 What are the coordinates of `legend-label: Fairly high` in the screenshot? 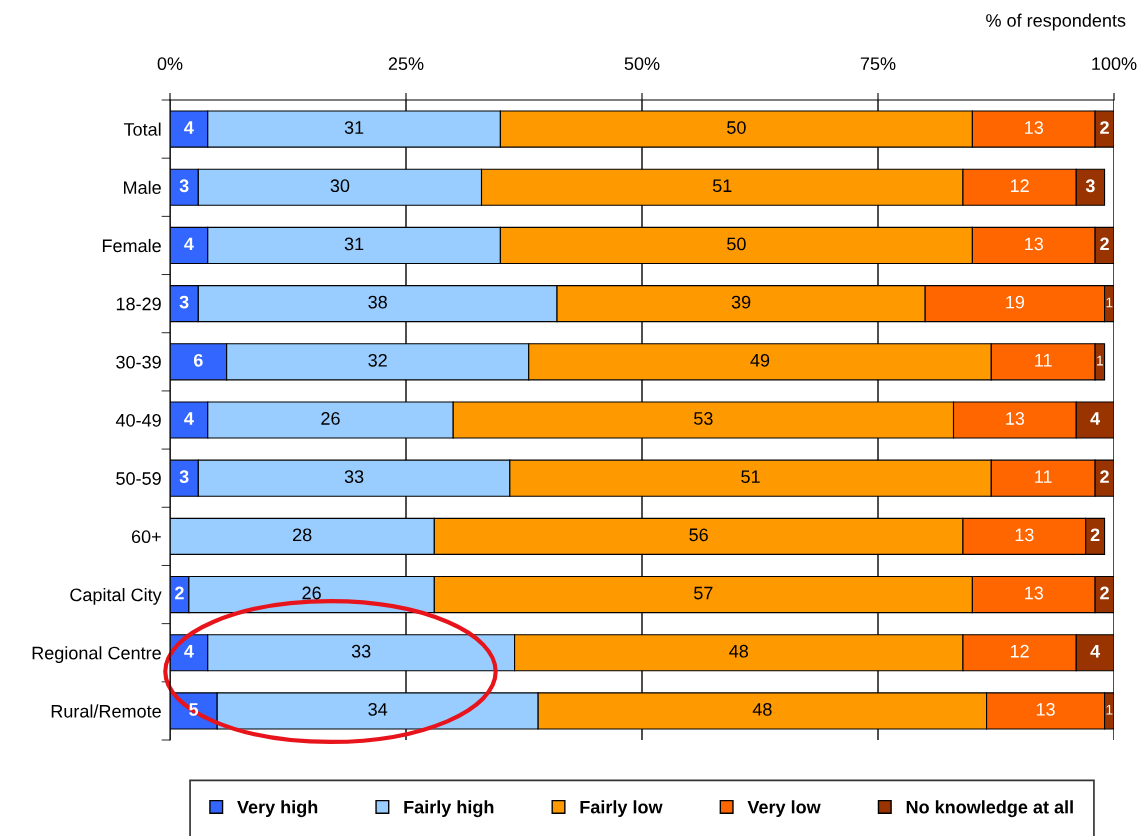 It's located at (449, 809).